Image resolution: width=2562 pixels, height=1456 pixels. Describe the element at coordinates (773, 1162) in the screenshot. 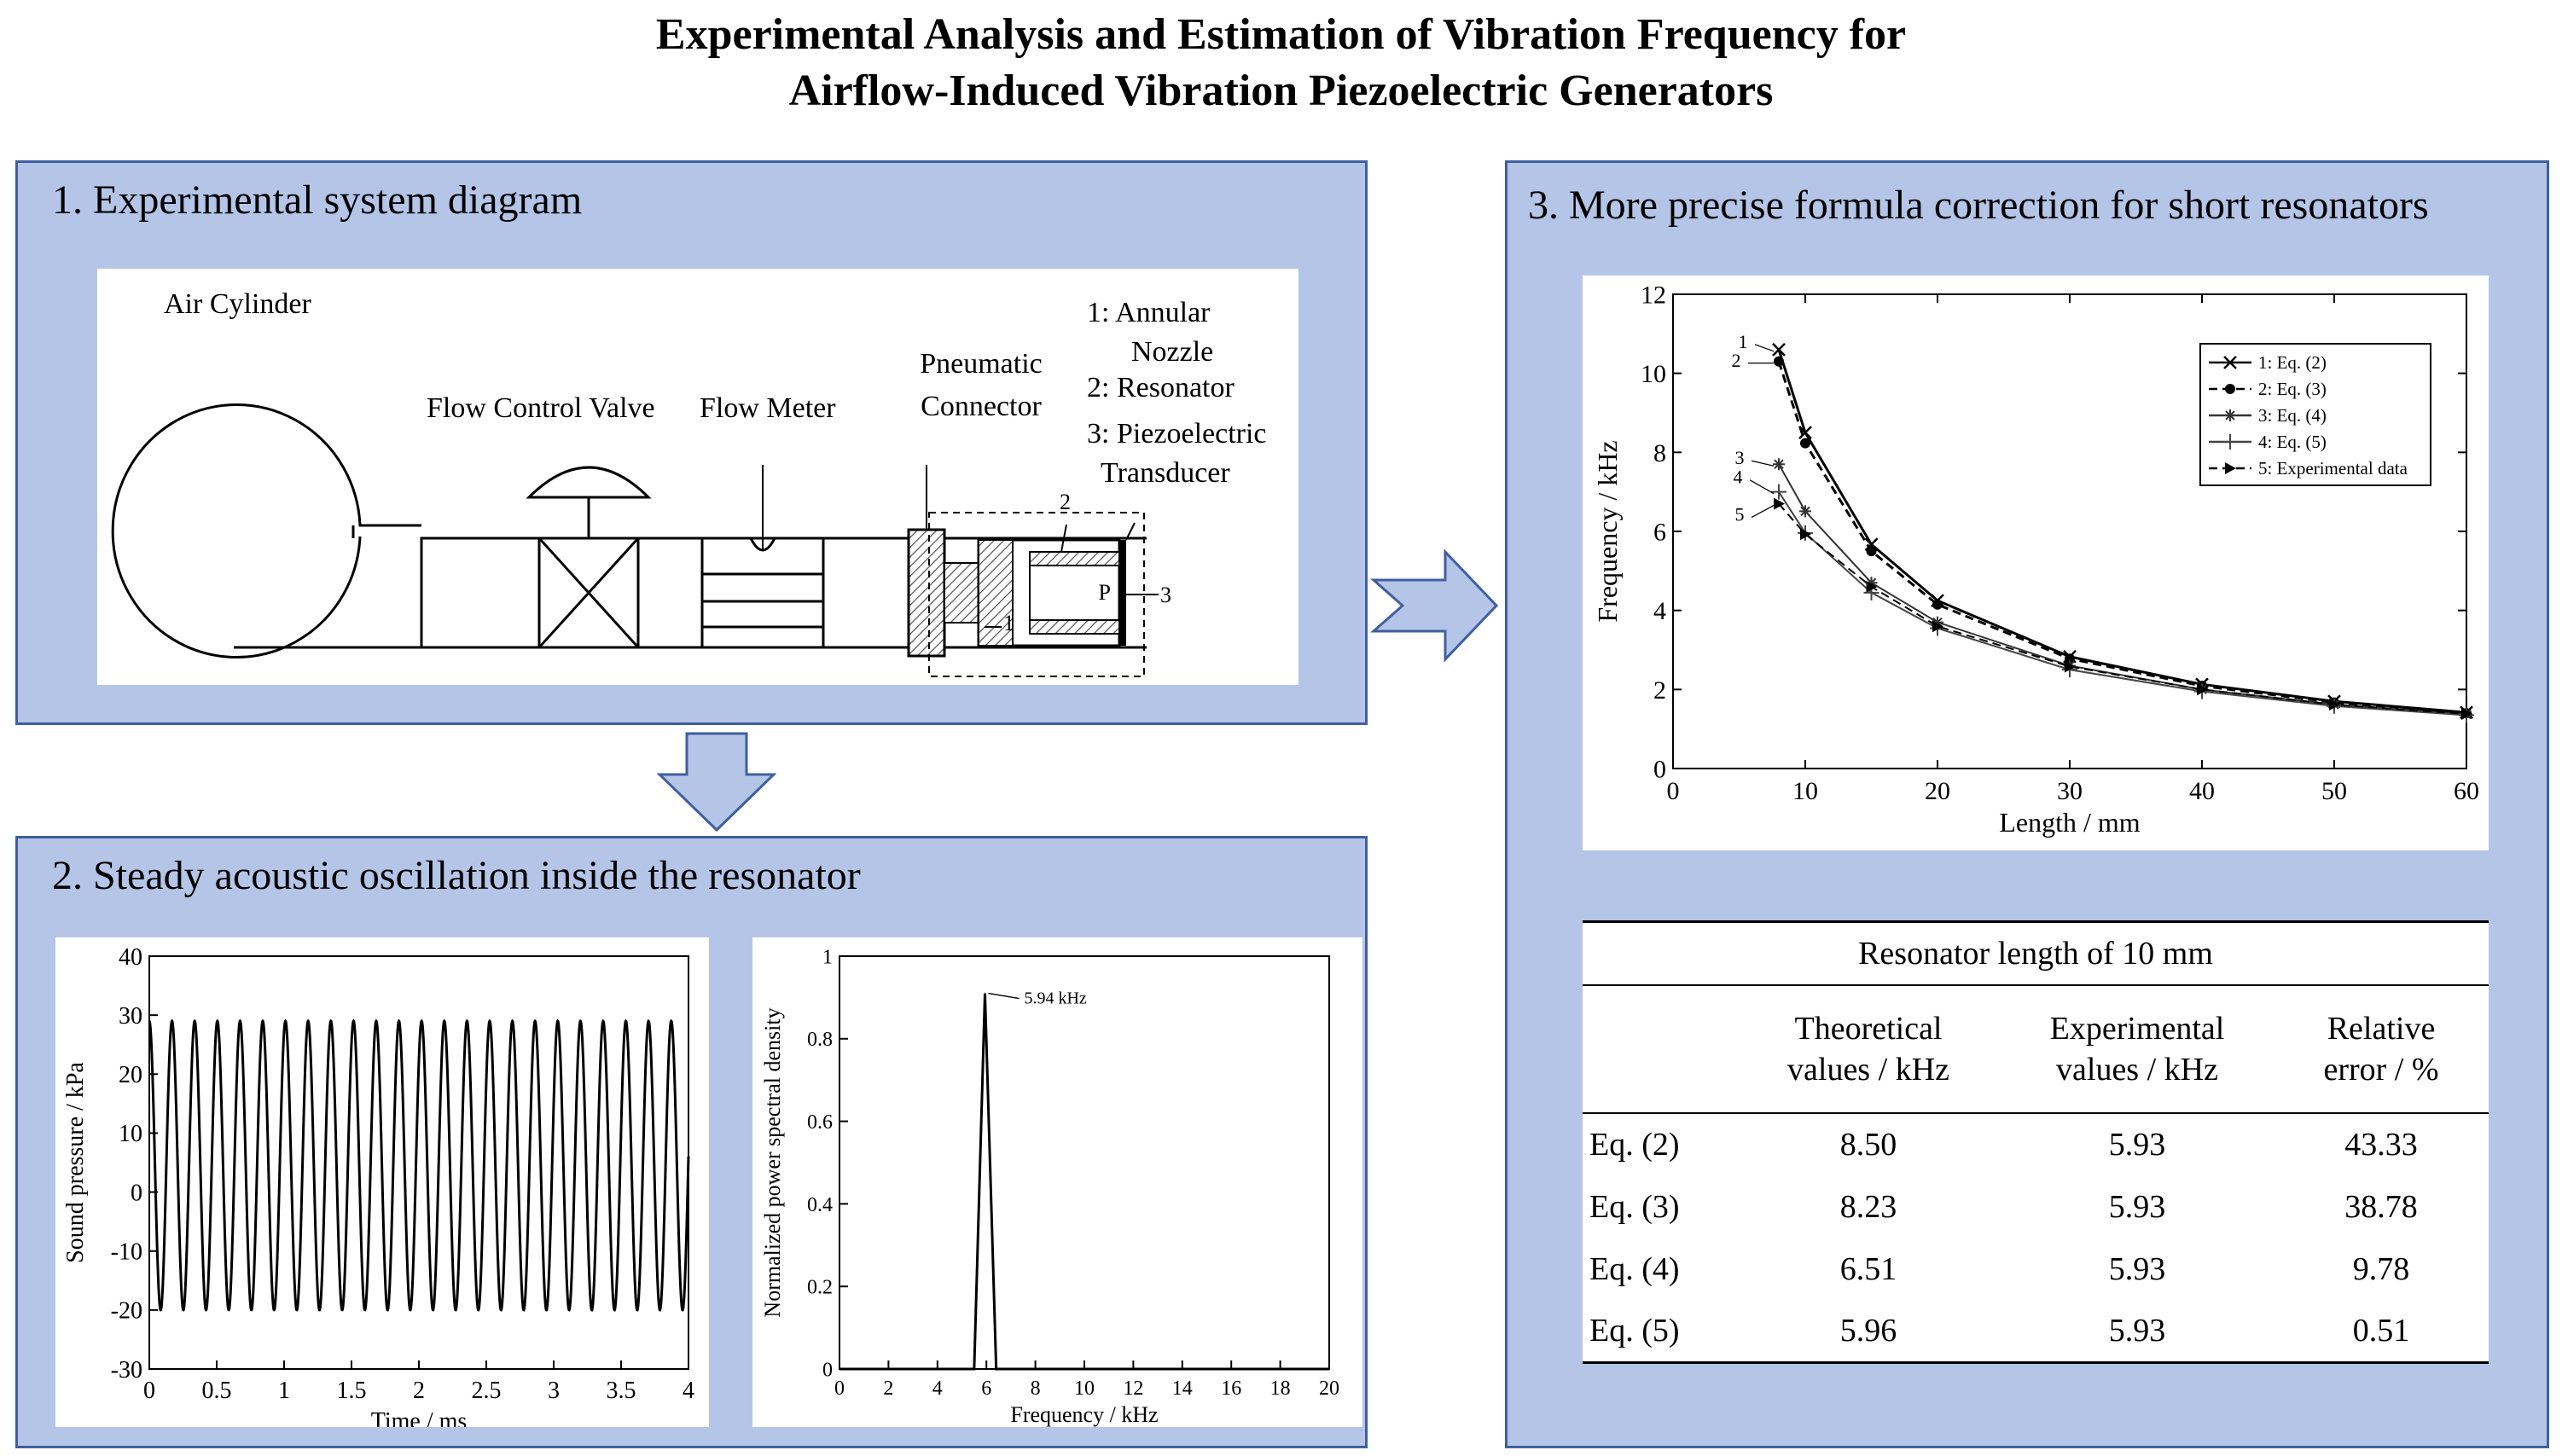

I see `y-axis-label: Normalized power spectral density` at that location.